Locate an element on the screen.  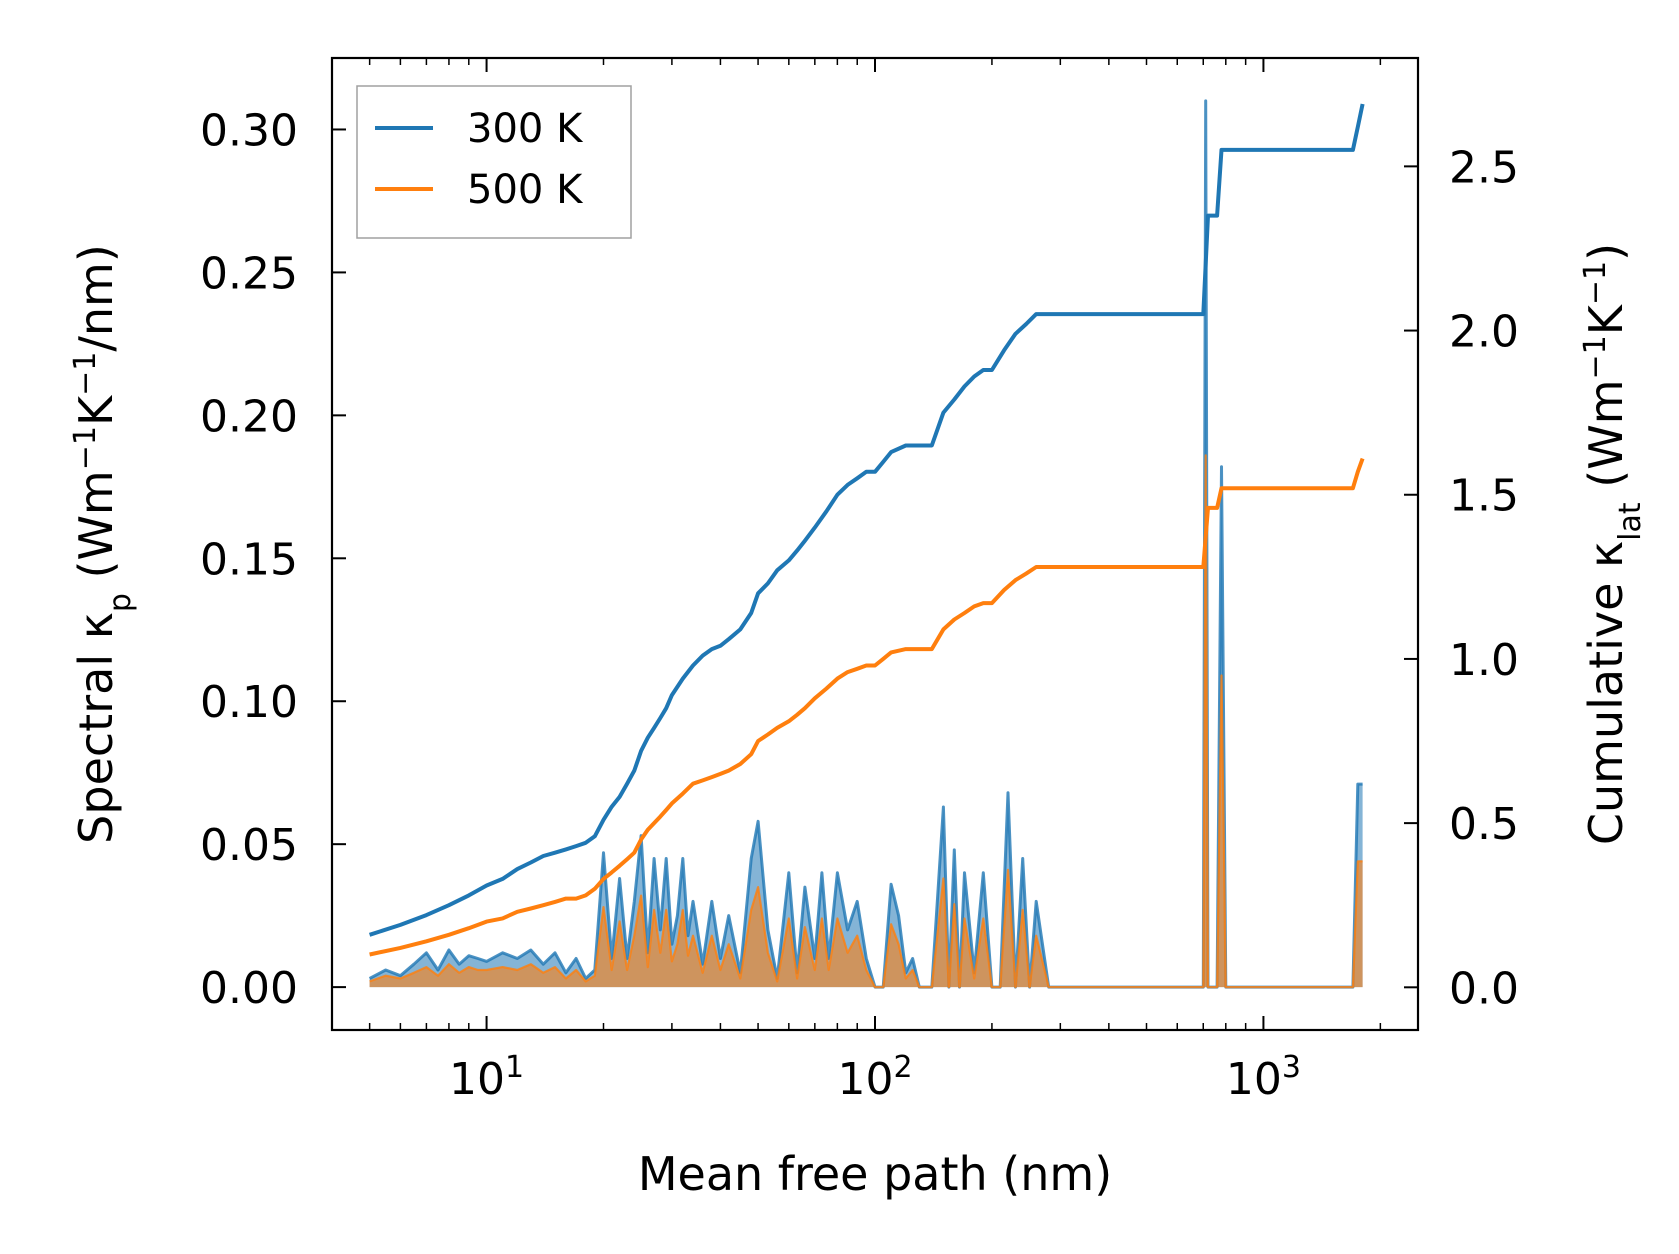
left-y-tick-label: 0.20 is located at coordinates (249, 416).